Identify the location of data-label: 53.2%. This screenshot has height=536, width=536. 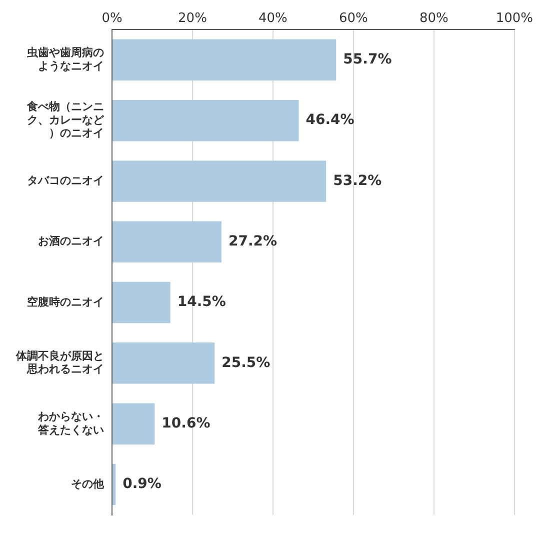
(357, 180).